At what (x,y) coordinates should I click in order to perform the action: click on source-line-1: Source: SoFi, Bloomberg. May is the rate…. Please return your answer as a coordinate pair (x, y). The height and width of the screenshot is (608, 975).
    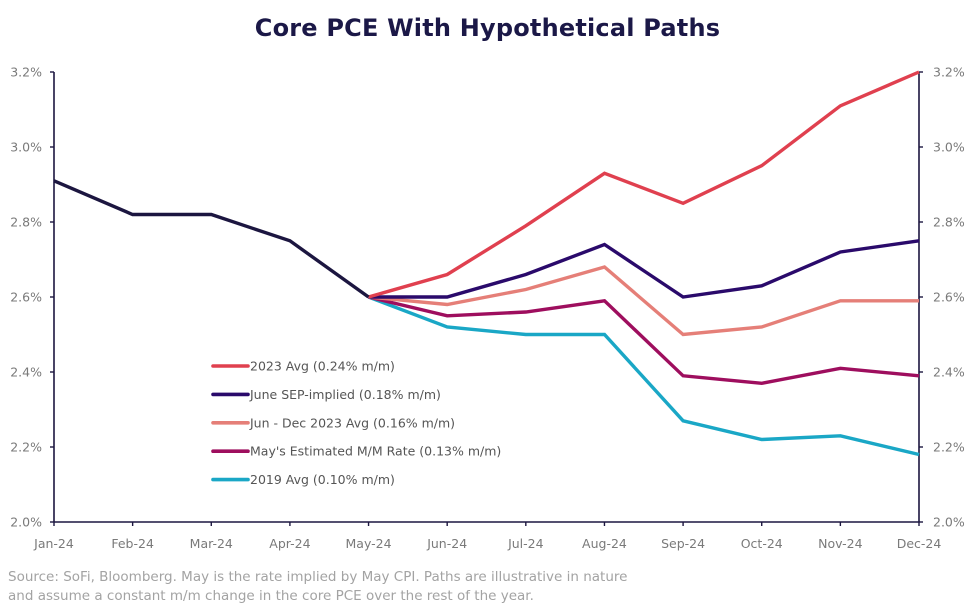
    Looking at the image, I should click on (318, 577).